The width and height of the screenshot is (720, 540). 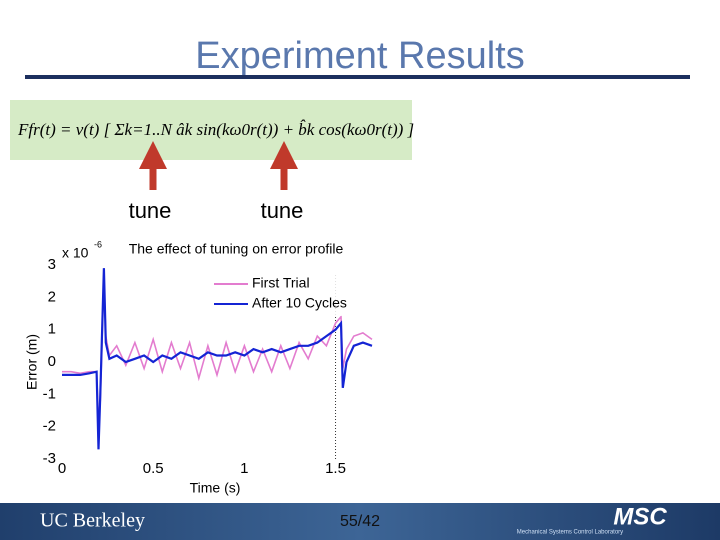 What do you see at coordinates (52, 329) in the screenshot?
I see `y-tick-label: 1` at bounding box center [52, 329].